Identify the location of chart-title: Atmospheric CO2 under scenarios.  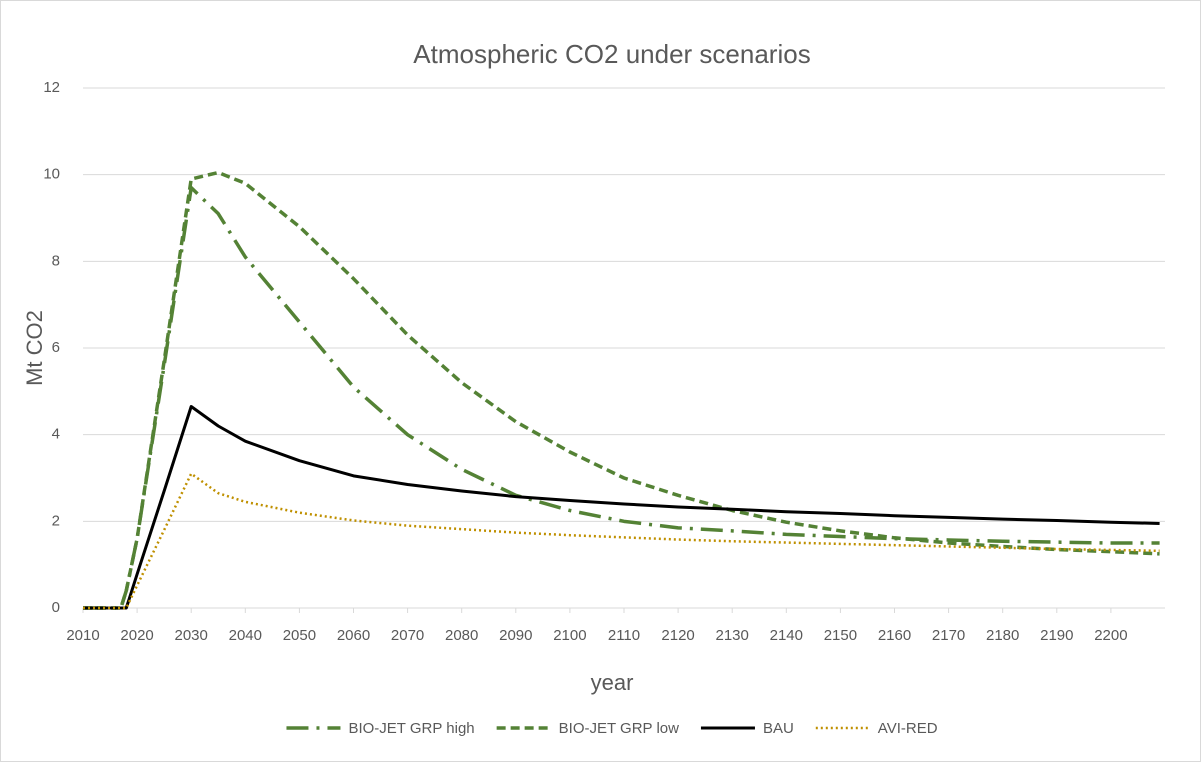
(611, 54).